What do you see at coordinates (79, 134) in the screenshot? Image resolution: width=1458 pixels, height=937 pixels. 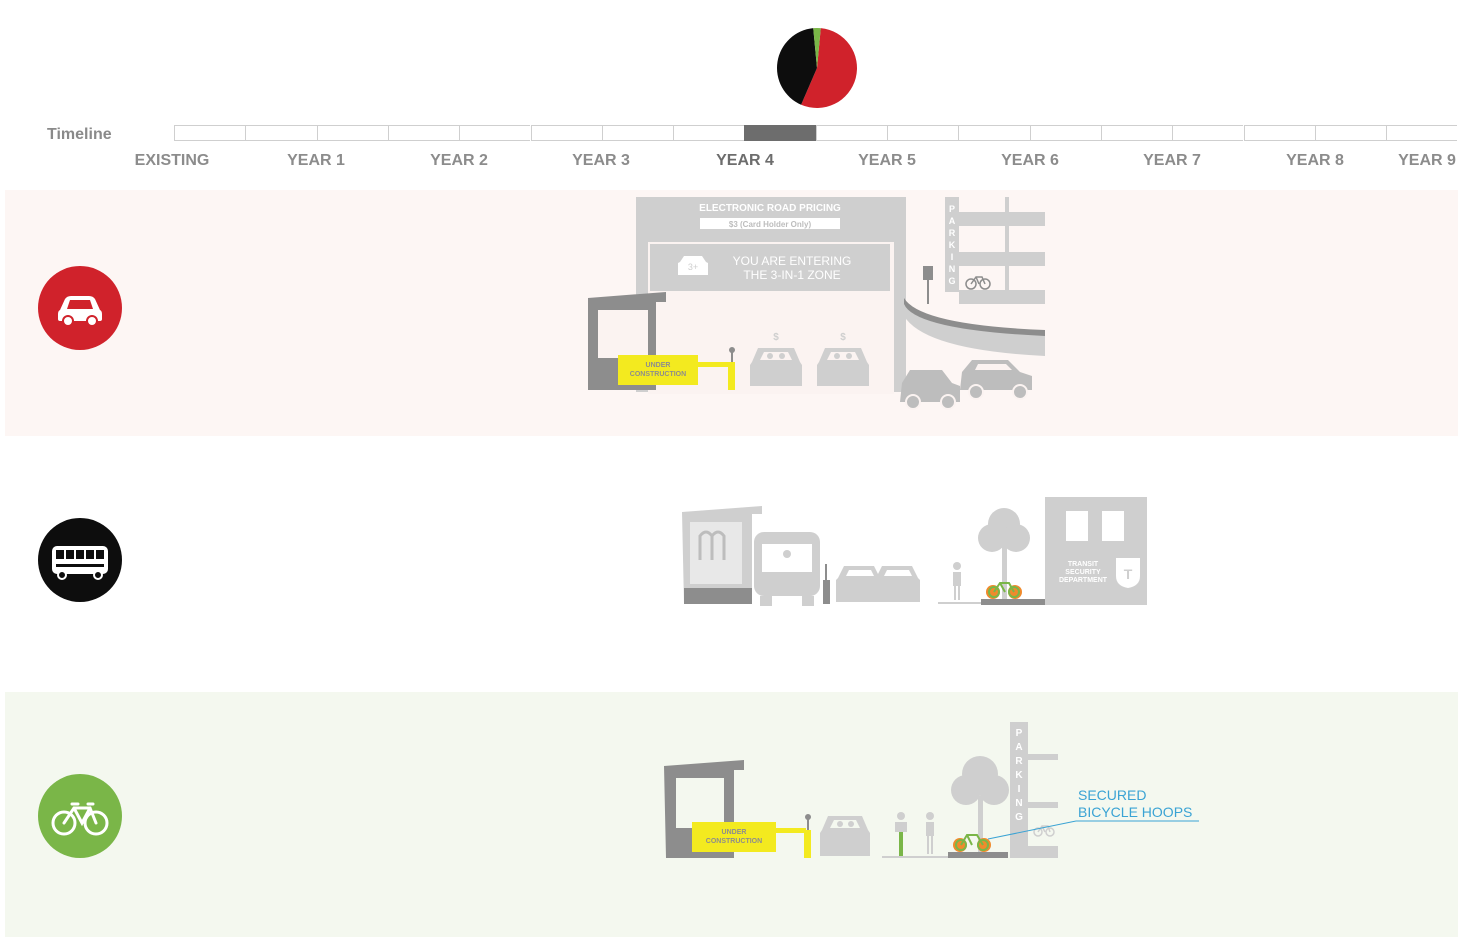 I see `timeline-label: Timeline` at bounding box center [79, 134].